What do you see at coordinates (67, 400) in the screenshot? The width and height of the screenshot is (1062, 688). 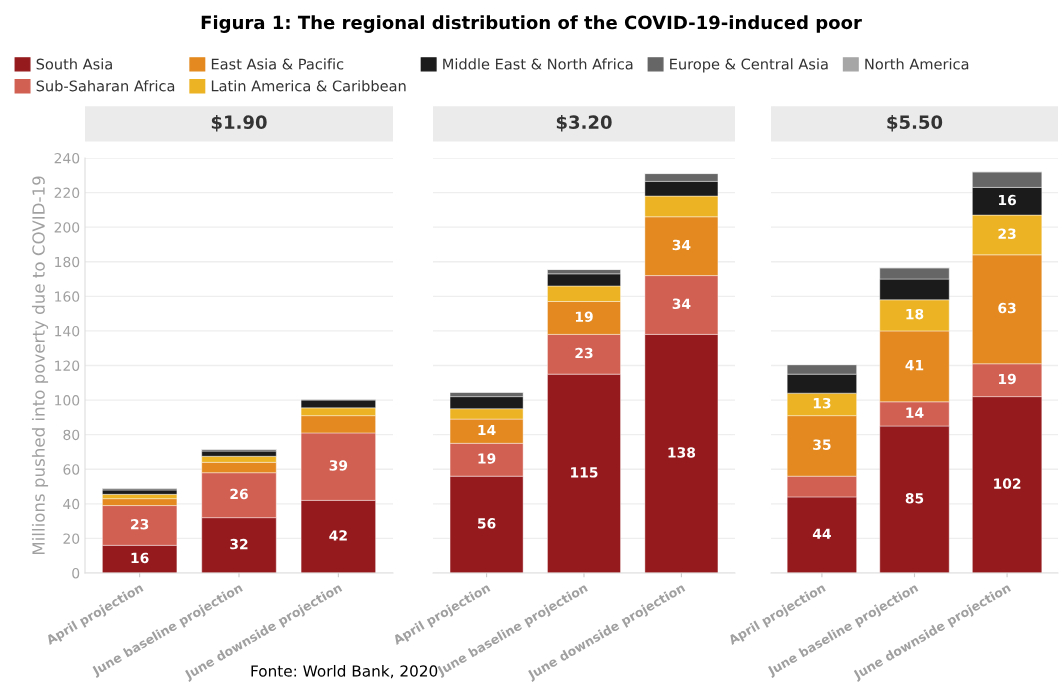 I see `y-tick-label: 100` at bounding box center [67, 400].